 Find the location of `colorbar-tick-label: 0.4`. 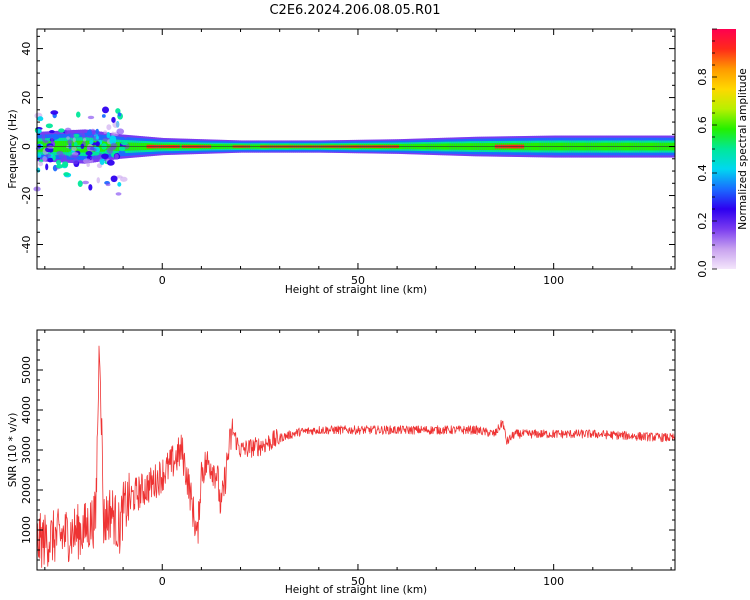

colorbar-tick-label: 0.4 is located at coordinates (702, 173).